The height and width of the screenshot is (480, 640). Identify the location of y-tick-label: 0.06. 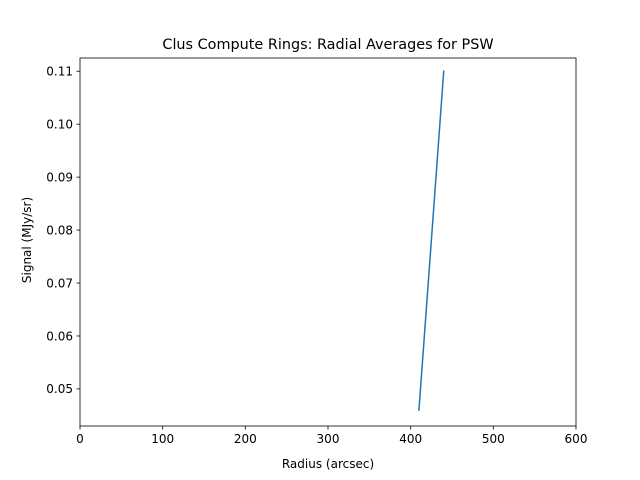
(59, 336).